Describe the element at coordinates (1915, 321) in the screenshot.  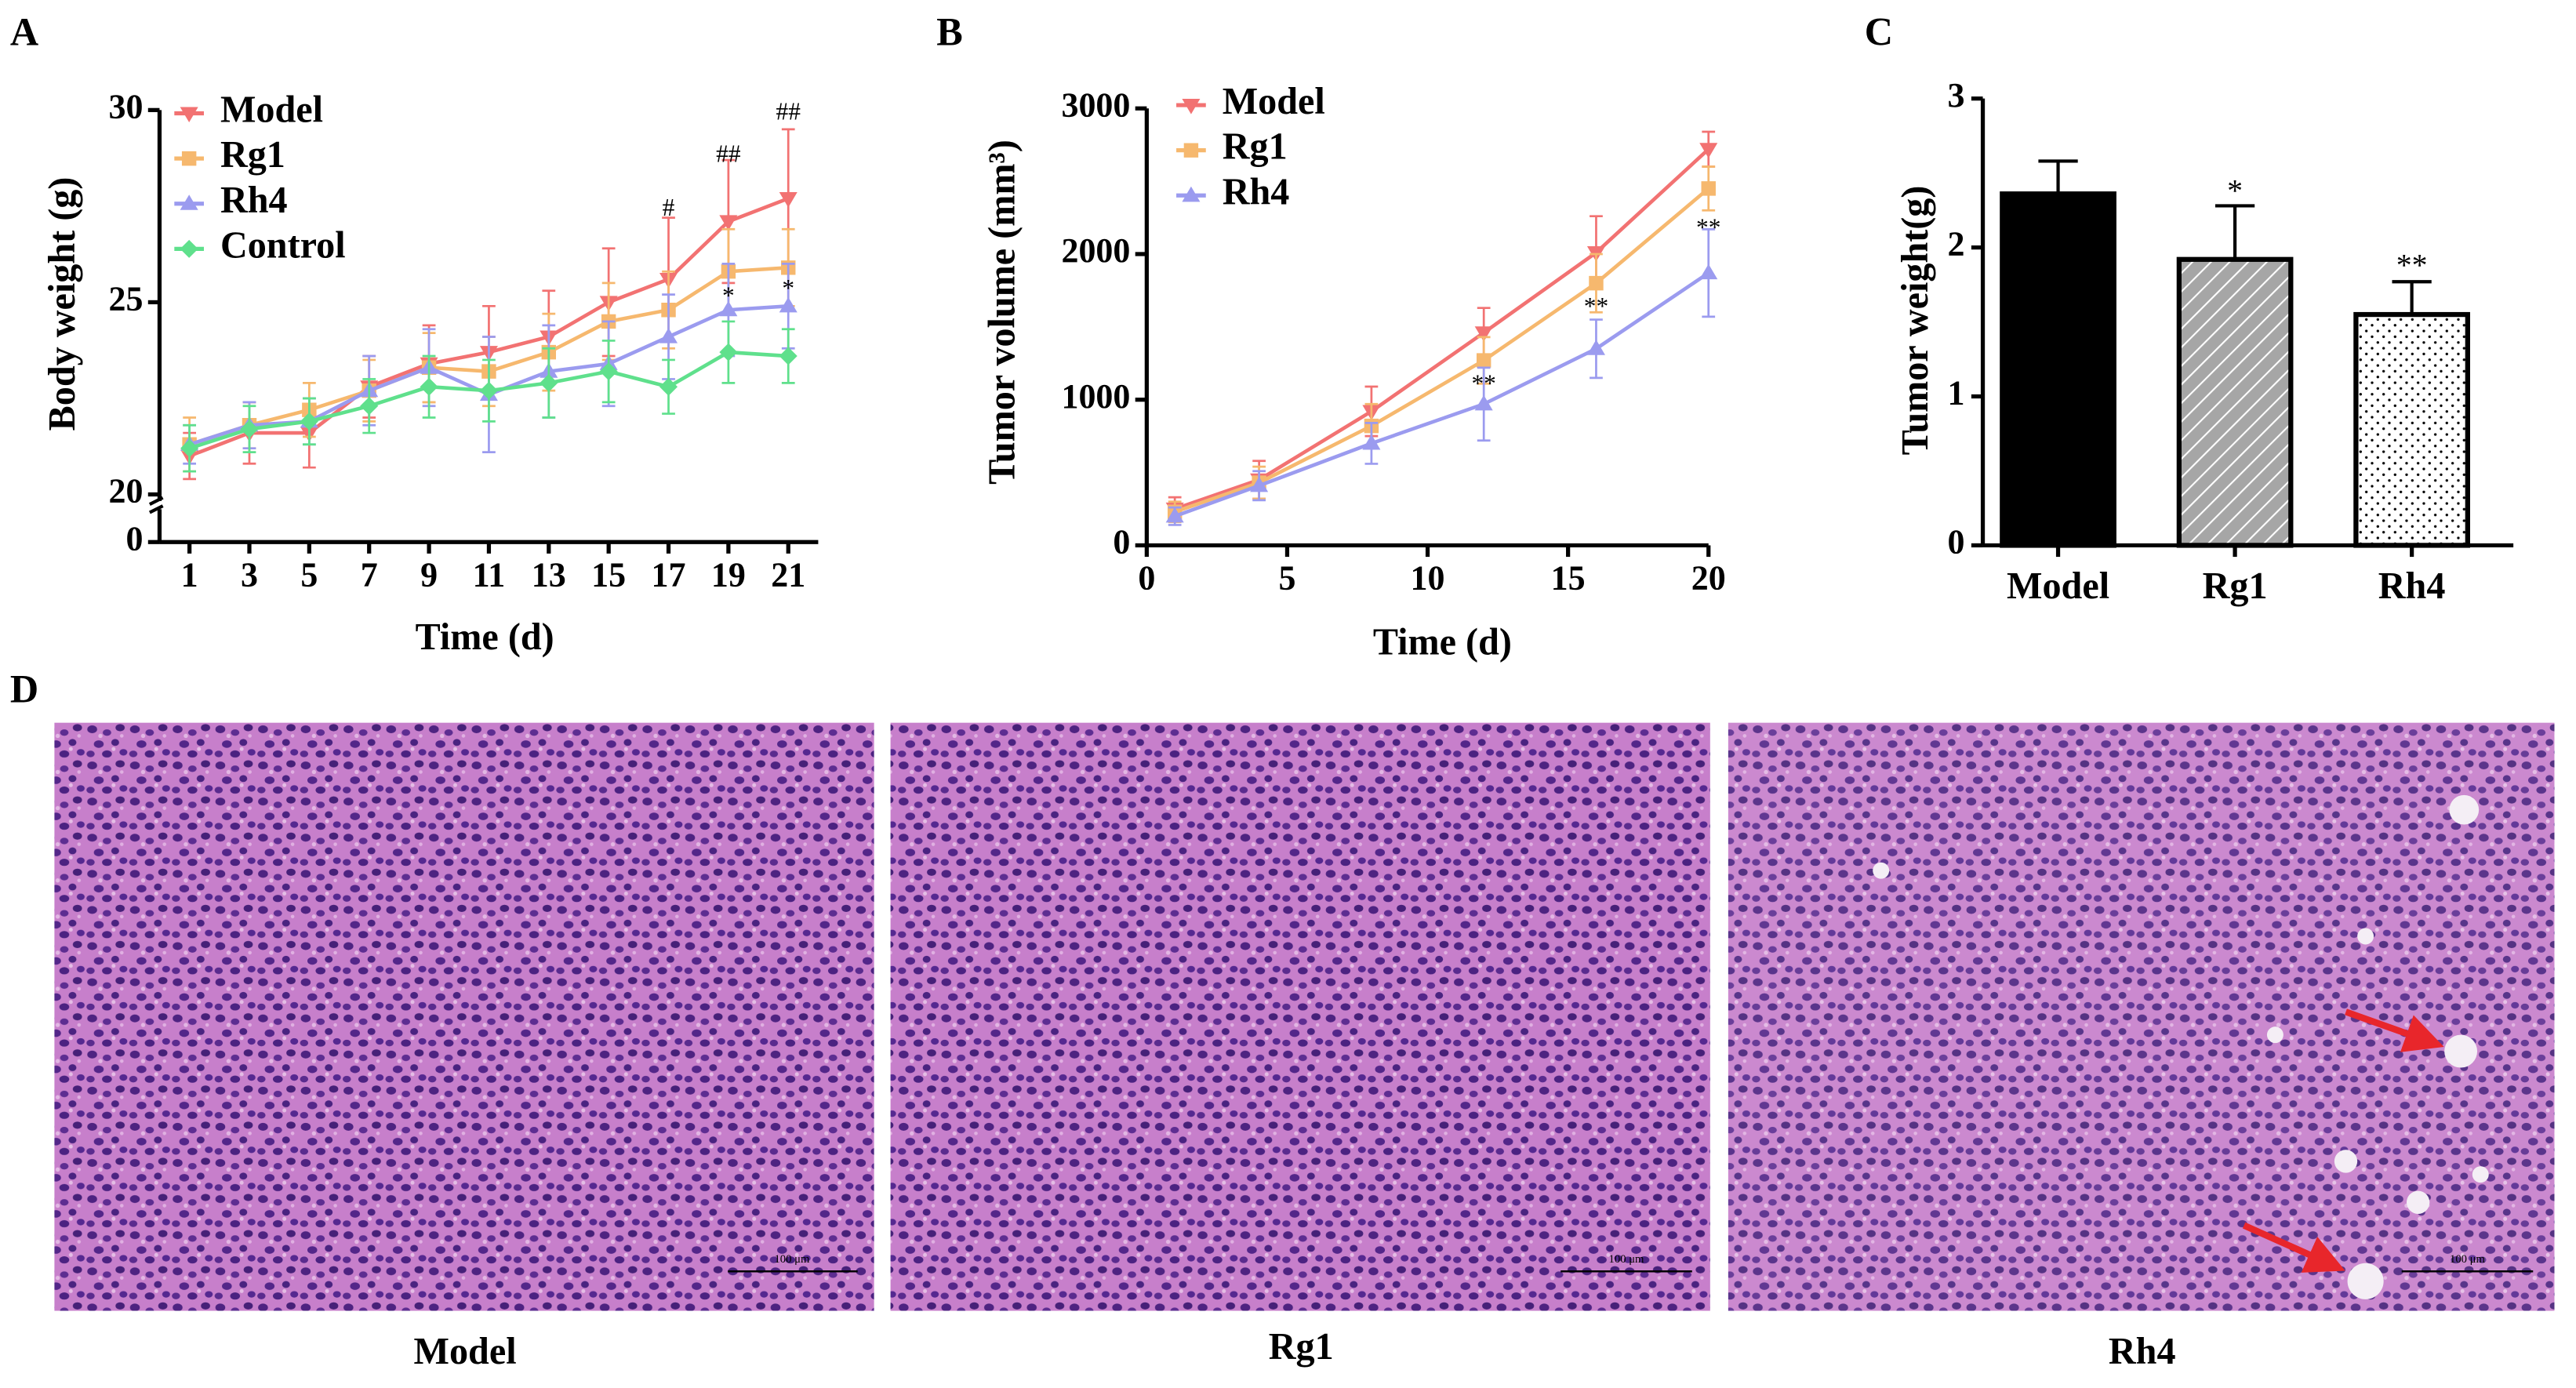
I see `y-axis-label: Tumor weight(g)` at that location.